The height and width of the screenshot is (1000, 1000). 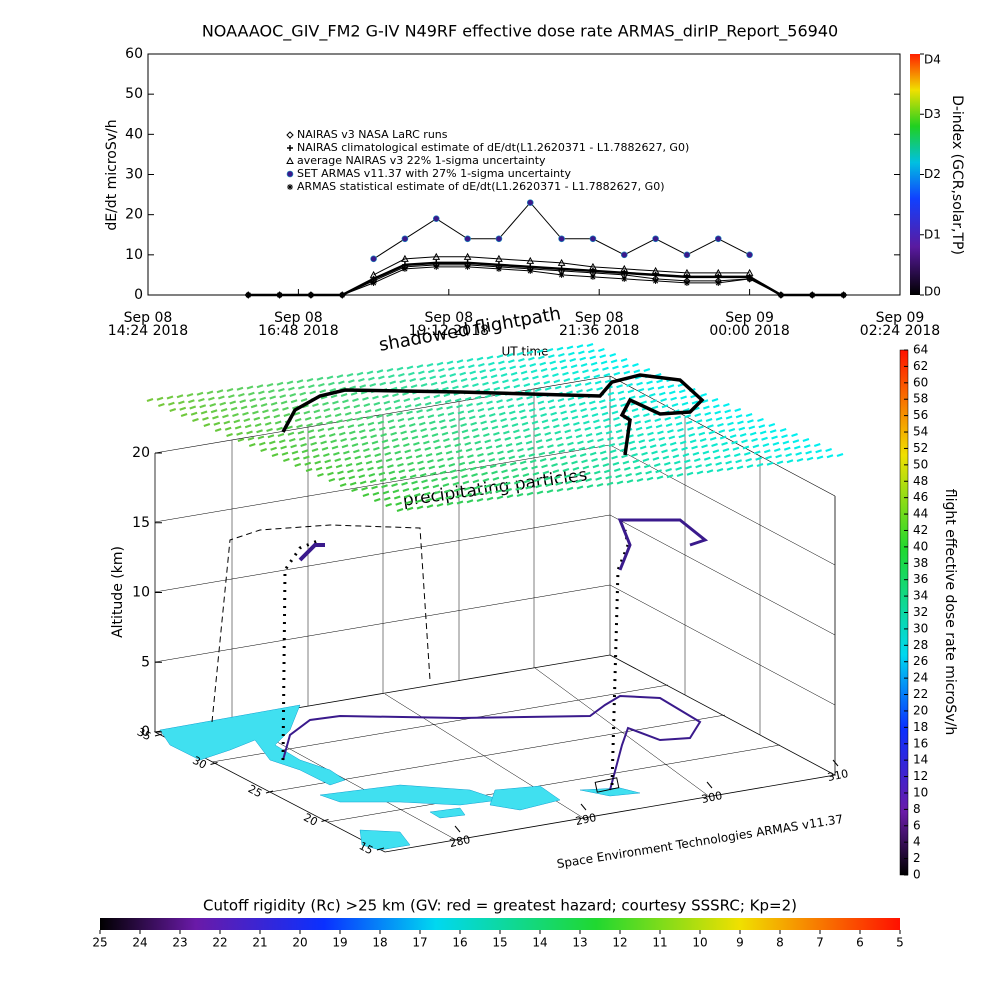 What do you see at coordinates (655, 274) in the screenshot?
I see `marker-plus` at bounding box center [655, 274].